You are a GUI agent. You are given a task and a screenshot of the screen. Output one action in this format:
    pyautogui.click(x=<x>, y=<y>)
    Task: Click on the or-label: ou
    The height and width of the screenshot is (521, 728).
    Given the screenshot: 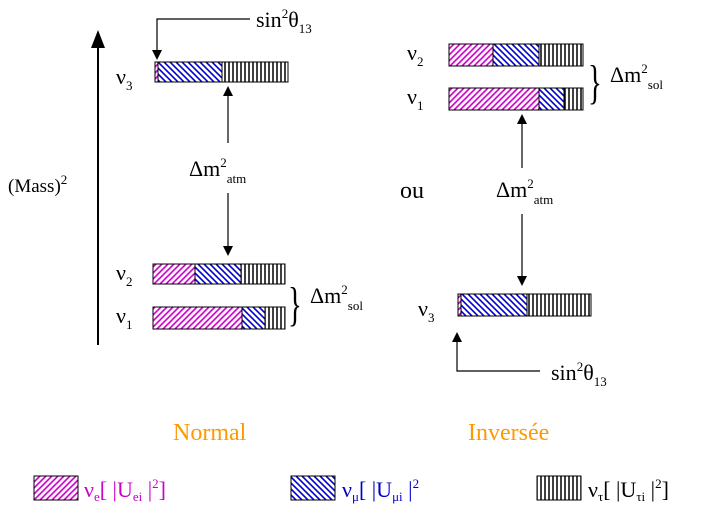 What is the action you would take?
    pyautogui.click(x=412, y=191)
    